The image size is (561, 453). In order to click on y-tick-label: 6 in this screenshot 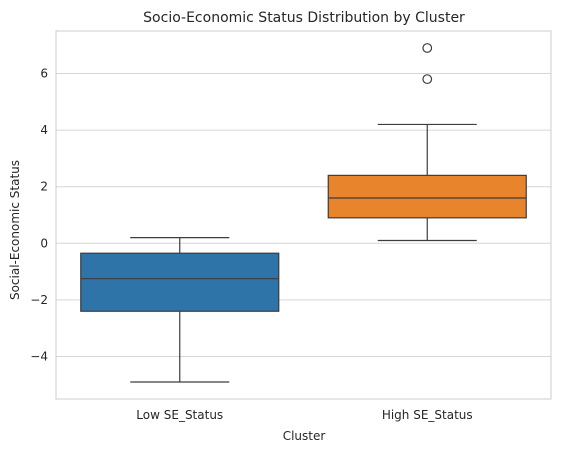, I will do `click(44, 73)`.